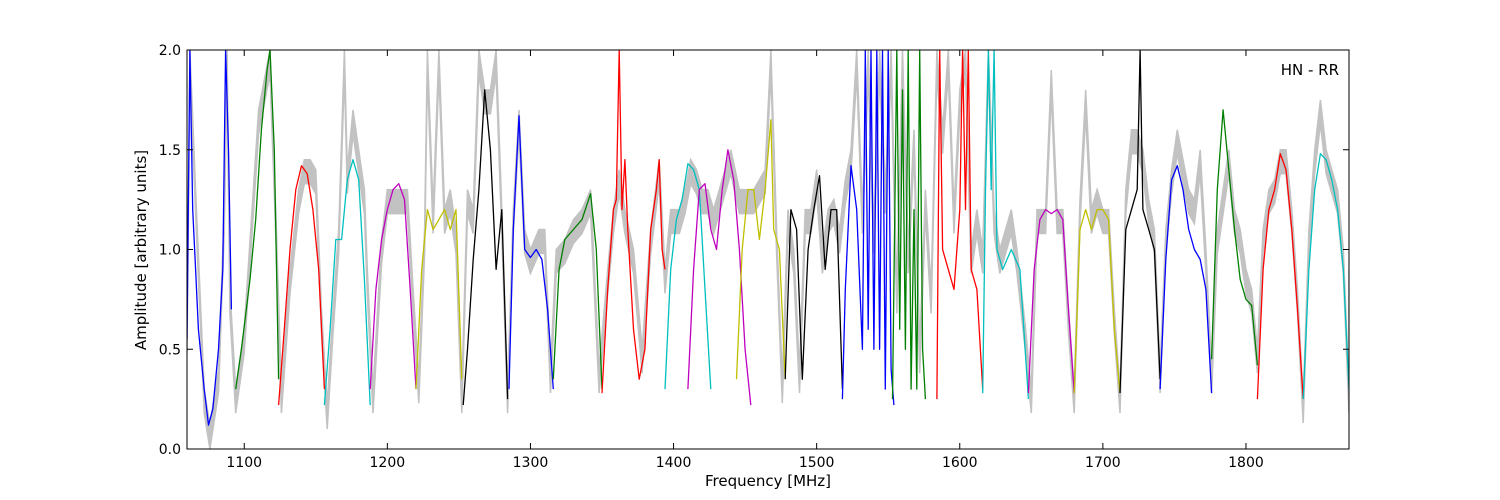 This screenshot has width=1500, height=500. What do you see at coordinates (388, 463) in the screenshot?
I see `x-tick-label: 1200` at bounding box center [388, 463].